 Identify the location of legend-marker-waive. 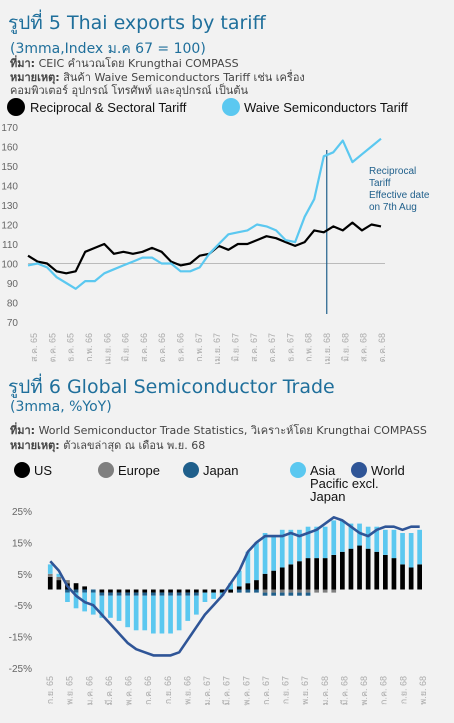
(231, 107).